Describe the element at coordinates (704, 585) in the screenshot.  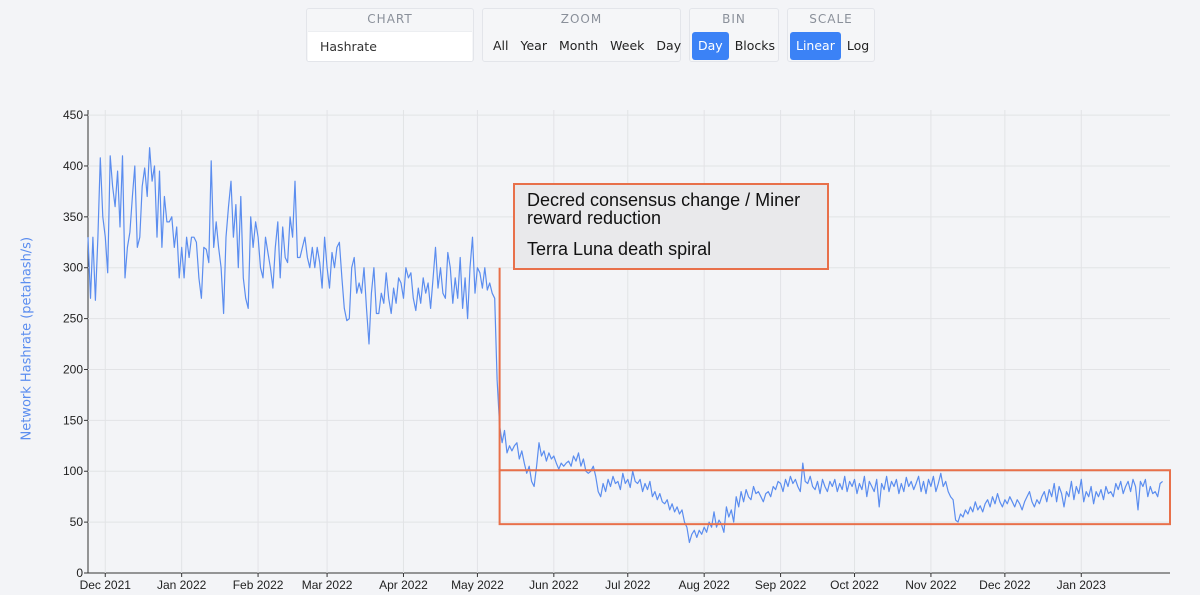
I see `x-tick-label: Aug 2022` at that location.